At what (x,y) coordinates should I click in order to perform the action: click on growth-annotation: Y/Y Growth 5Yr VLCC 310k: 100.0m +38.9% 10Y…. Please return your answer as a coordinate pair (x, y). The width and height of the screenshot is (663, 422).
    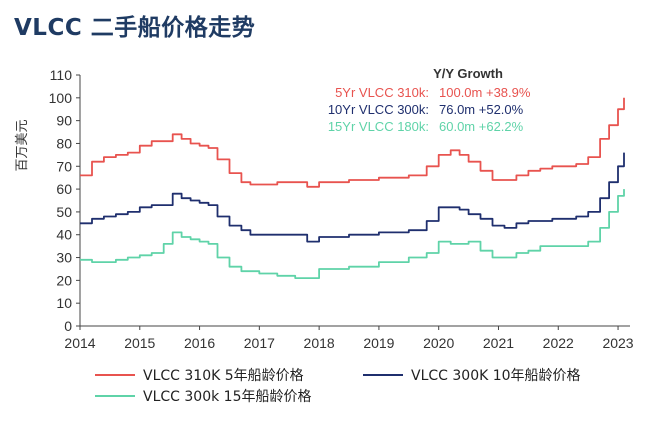
    Looking at the image, I should click on (429, 100).